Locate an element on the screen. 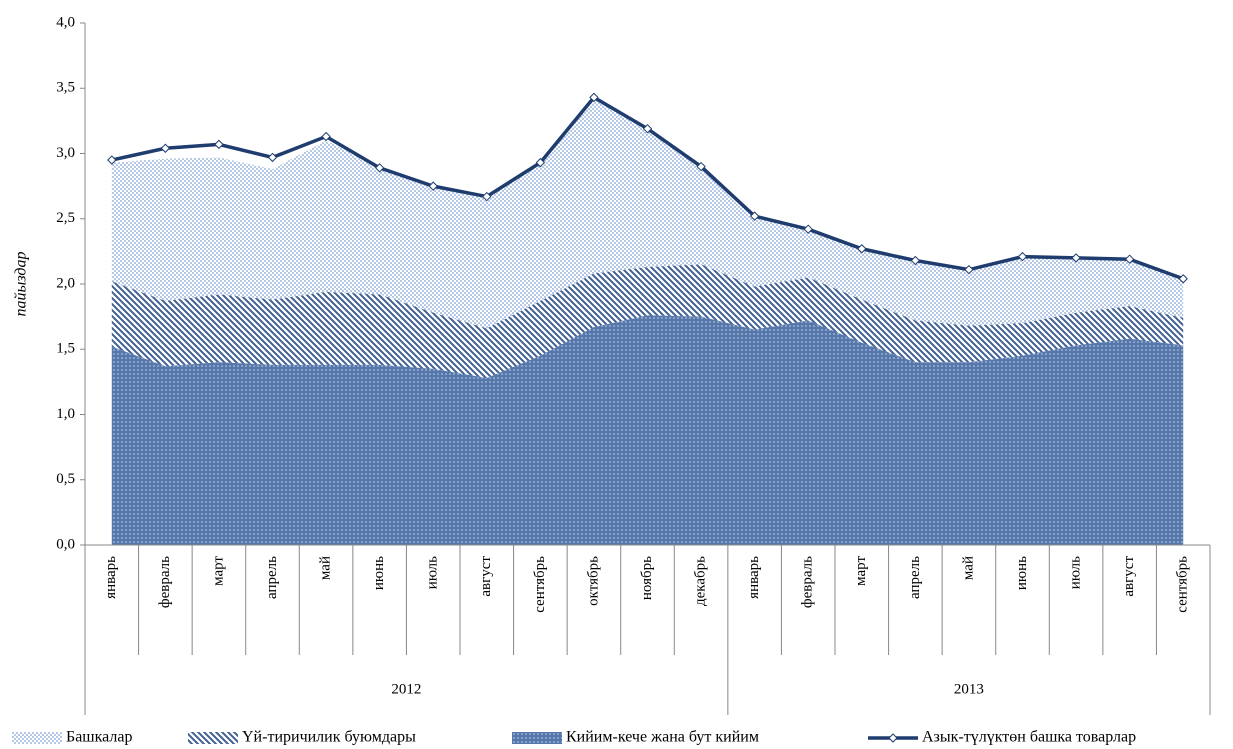 The height and width of the screenshot is (749, 1233). legend-label: Үй-тиричилик буюмдары is located at coordinates (329, 737).